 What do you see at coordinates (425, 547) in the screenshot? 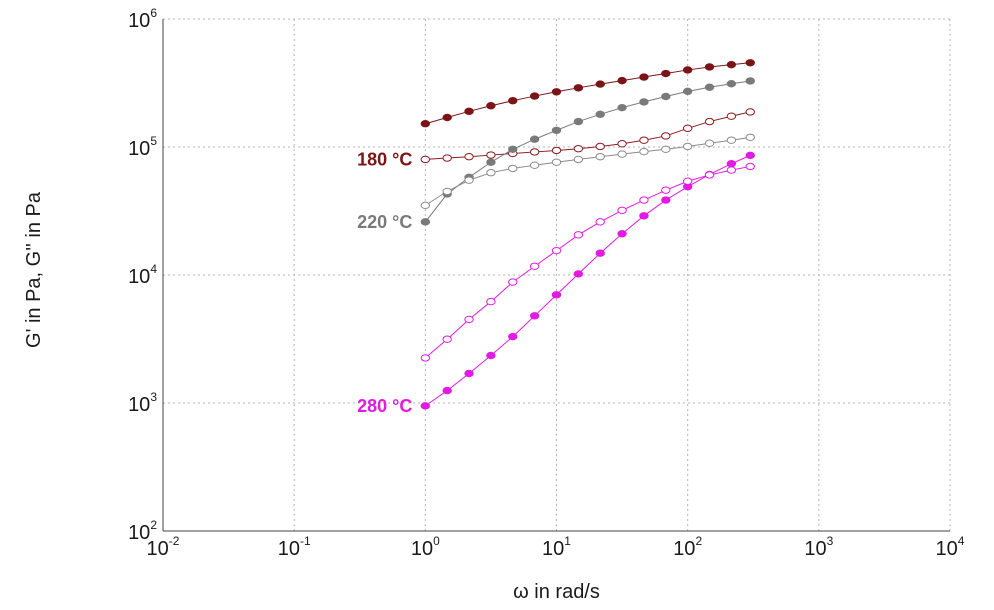
I see `x-tick-label: 10⁰` at bounding box center [425, 547].